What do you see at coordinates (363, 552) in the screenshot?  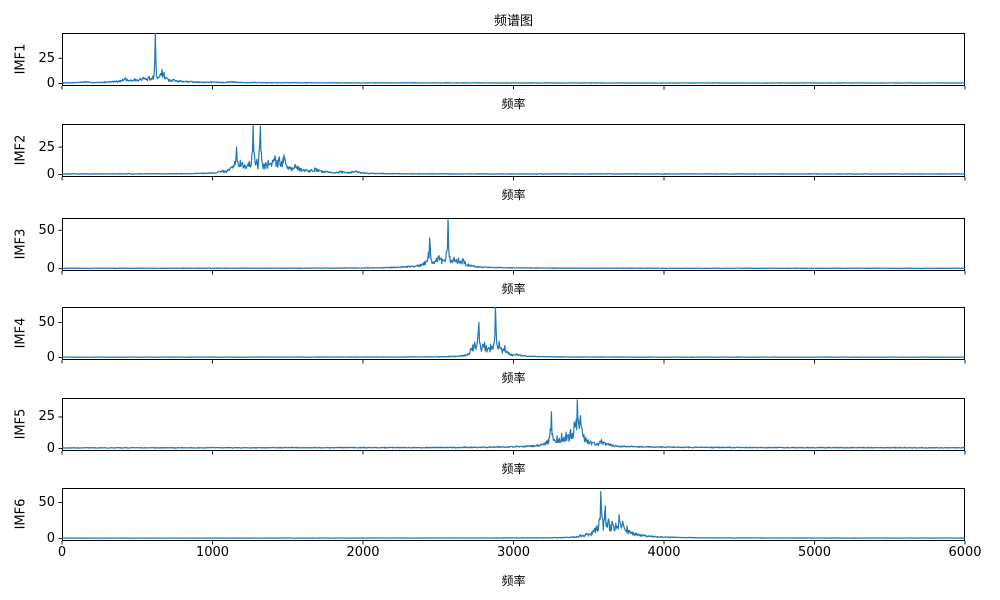 I see `xtick-label: 2000` at bounding box center [363, 552].